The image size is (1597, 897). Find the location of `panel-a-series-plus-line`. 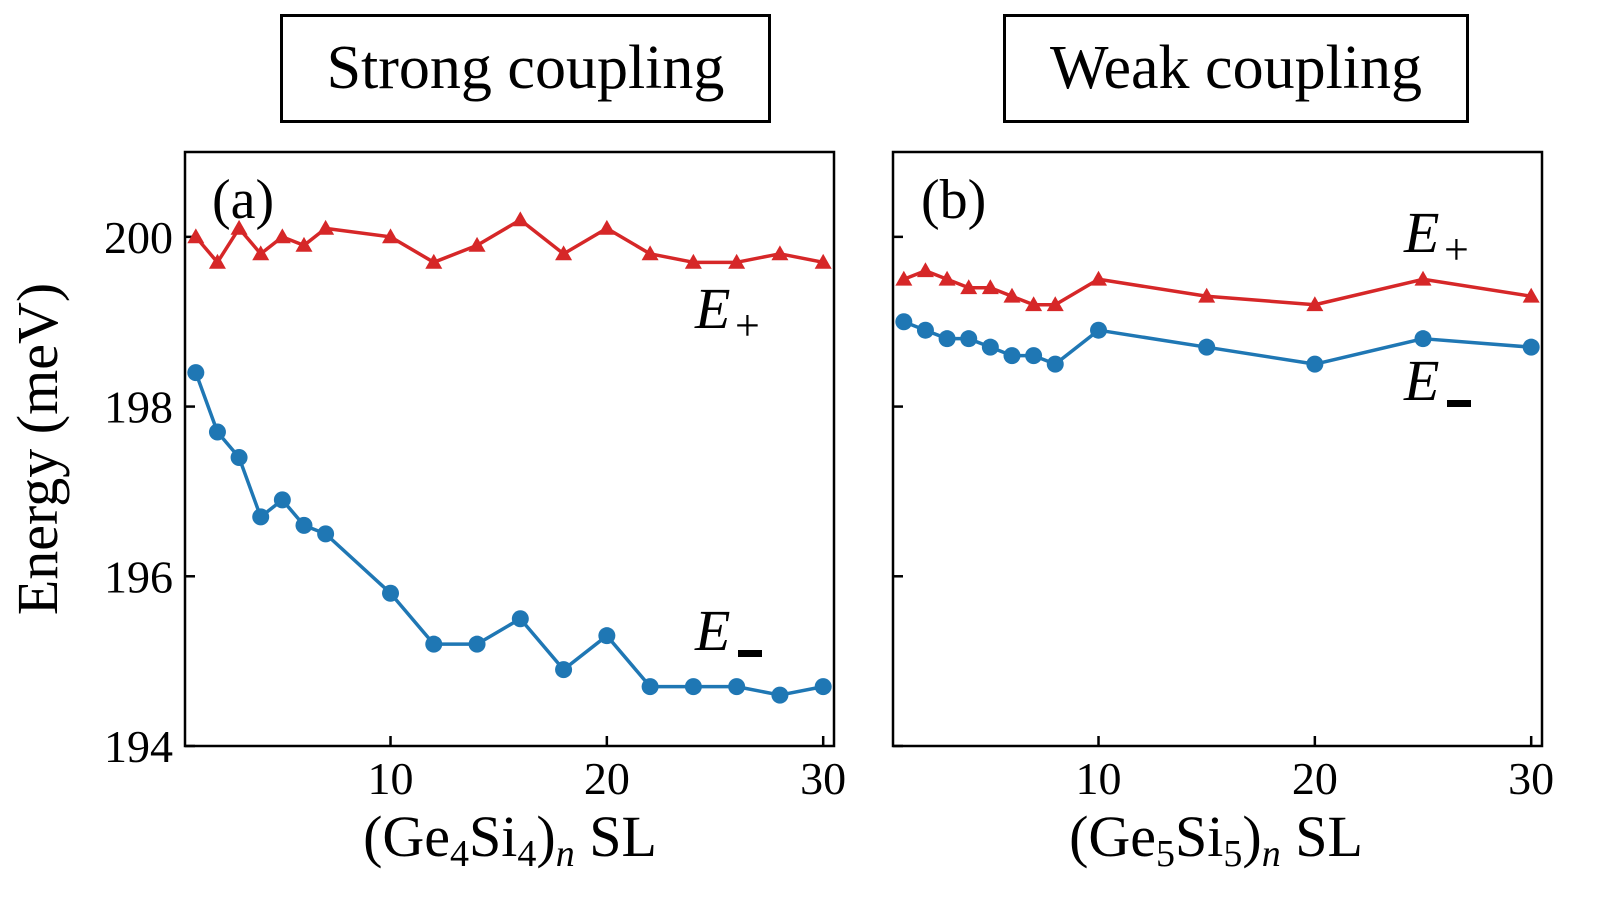

panel-a-series-plus-line is located at coordinates (509, 241).